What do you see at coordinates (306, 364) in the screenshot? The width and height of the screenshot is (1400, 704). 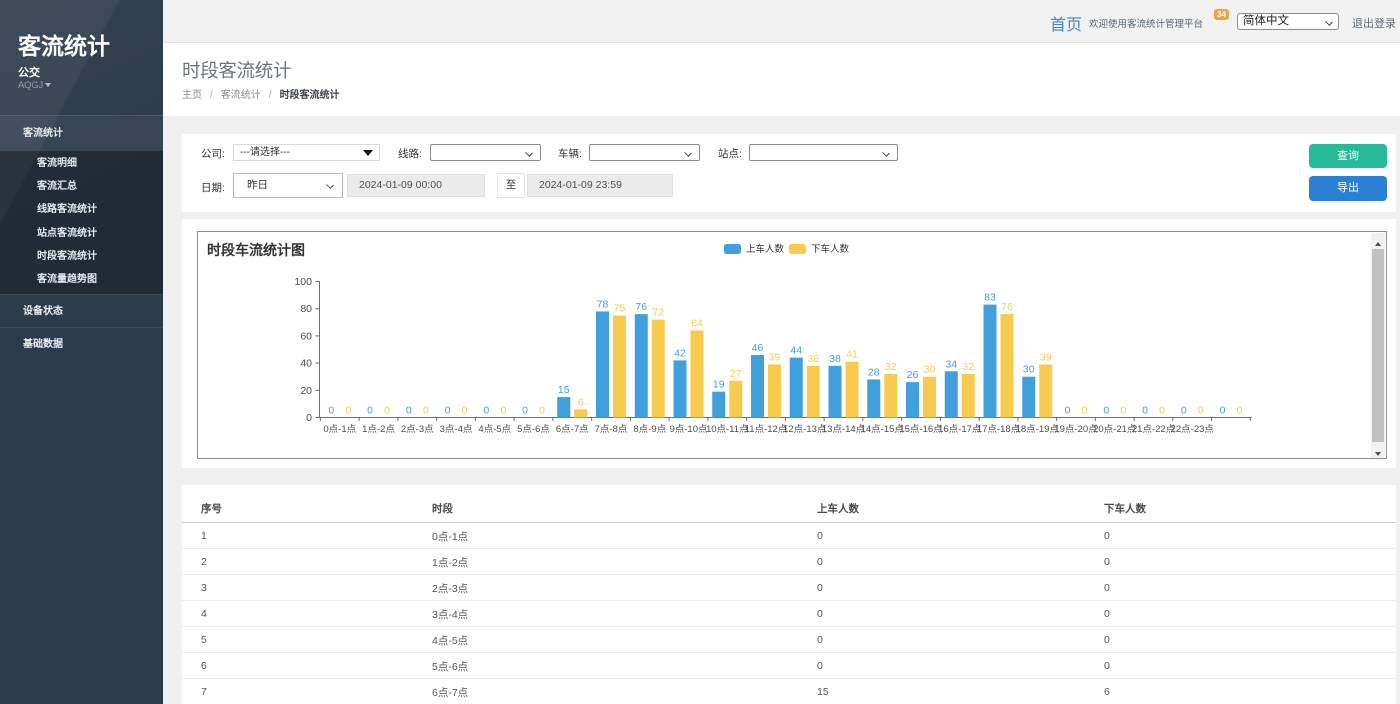 I see `svg-text: 40` at bounding box center [306, 364].